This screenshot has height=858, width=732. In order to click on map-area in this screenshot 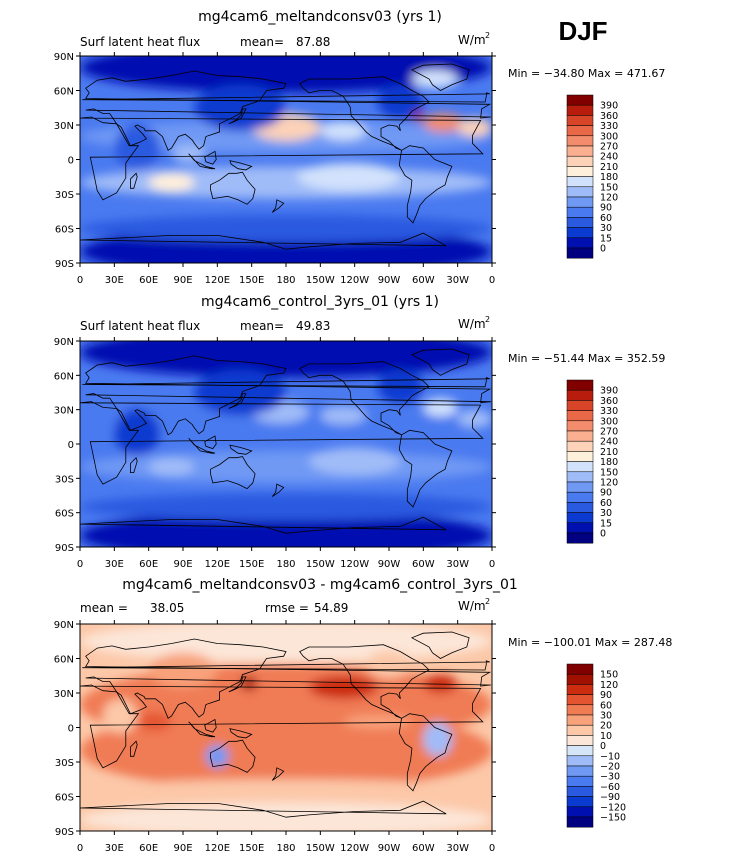, I will do `click(286, 159)`.